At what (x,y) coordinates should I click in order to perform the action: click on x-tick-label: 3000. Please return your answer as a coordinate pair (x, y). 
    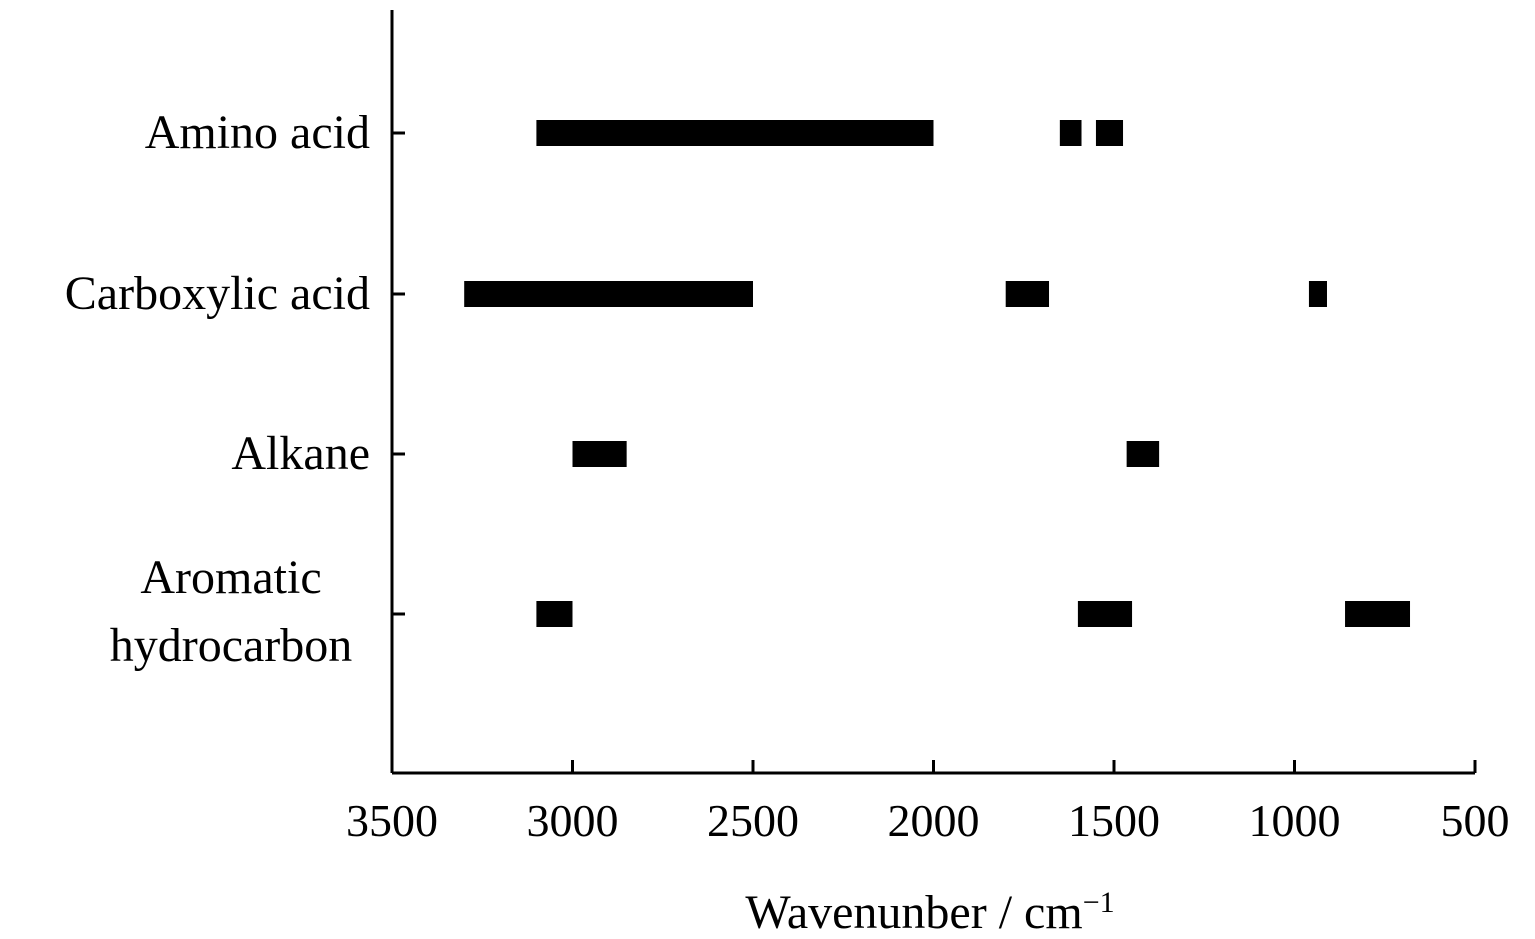
    Looking at the image, I should click on (573, 820).